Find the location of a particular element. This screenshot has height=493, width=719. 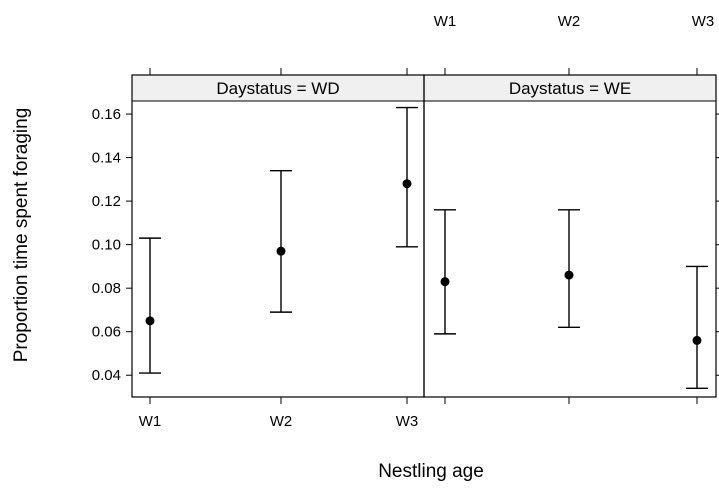

strip-layer: Daystatus = WD Daystatus = WE is located at coordinates (424, 88).